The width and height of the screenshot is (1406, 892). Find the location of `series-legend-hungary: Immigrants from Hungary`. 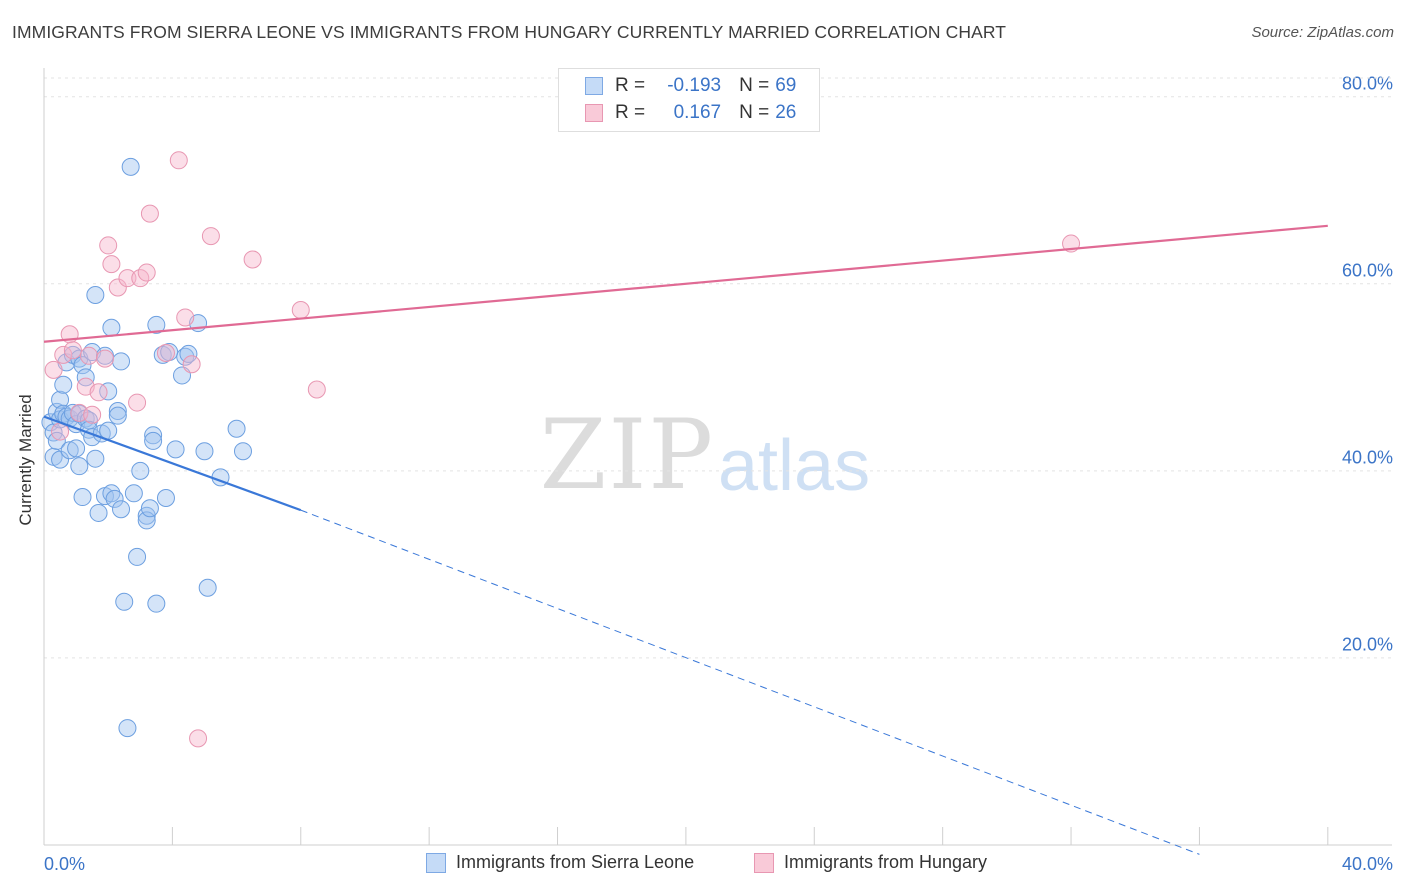

series-legend-hungary: Immigrants from Hungary is located at coordinates (870, 862).